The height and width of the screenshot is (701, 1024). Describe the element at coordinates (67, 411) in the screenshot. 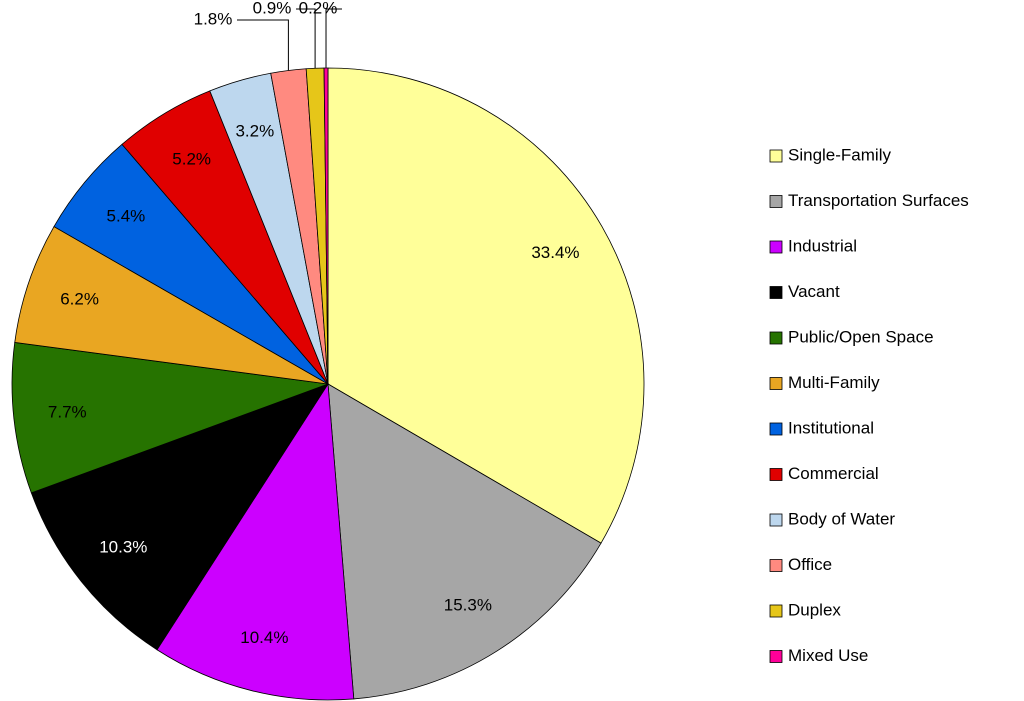

I see `data-label: 7.7%` at that location.